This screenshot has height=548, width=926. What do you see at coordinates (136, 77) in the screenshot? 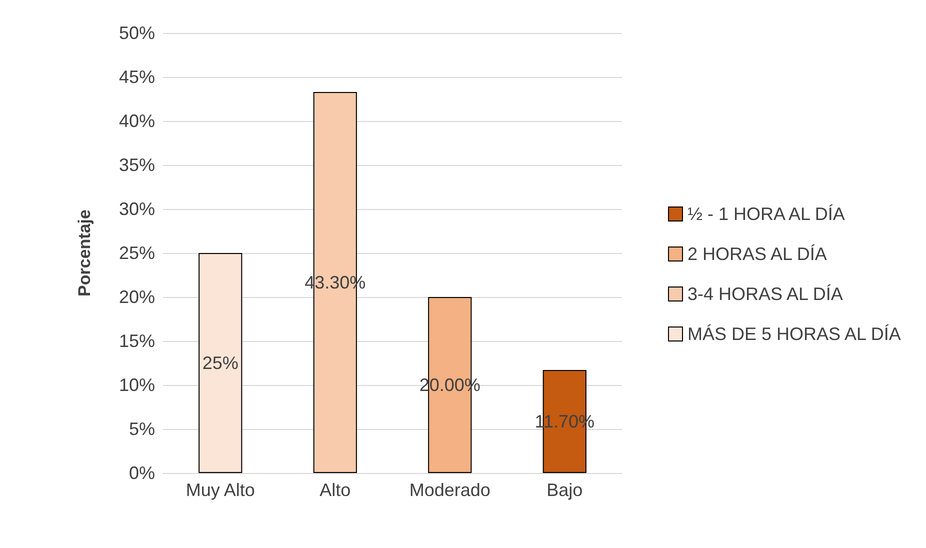
I see `y-tick-label: 45%` at bounding box center [136, 77].